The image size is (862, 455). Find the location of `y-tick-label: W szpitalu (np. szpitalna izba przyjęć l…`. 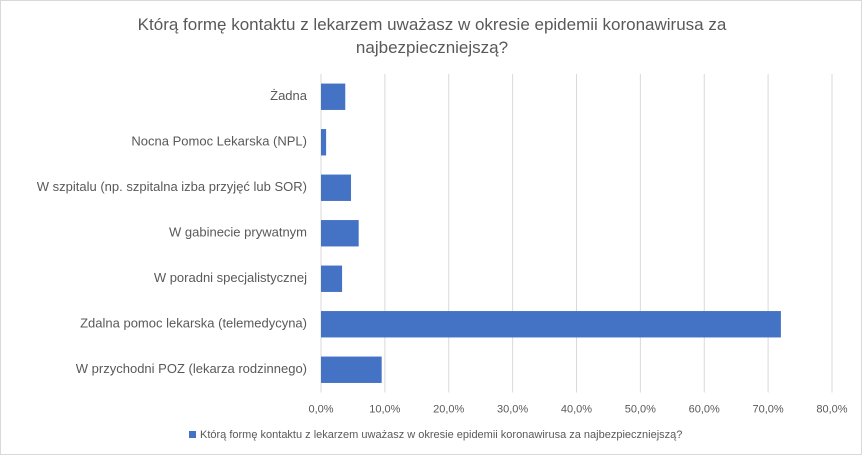

y-tick-label: W szpitalu (np. szpitalna izba przyjęć l… is located at coordinates (172, 186).